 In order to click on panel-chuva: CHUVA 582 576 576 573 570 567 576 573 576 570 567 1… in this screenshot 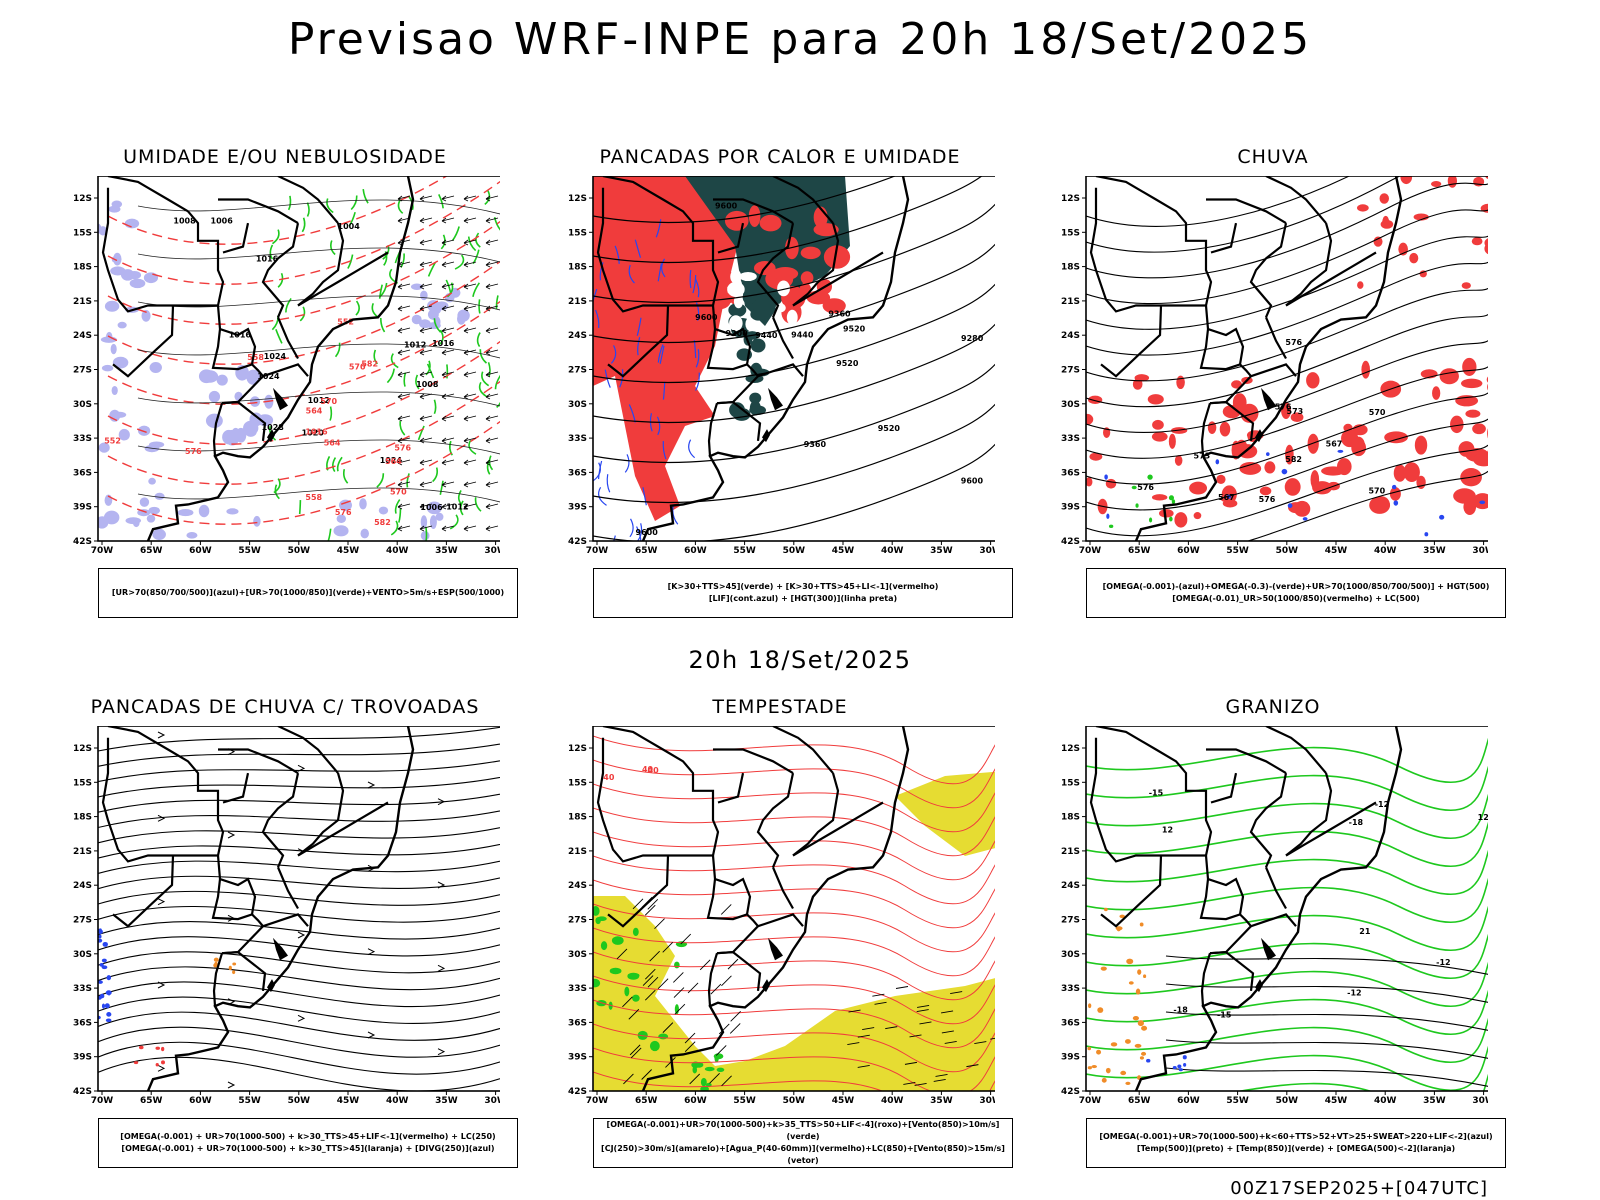, I will do `click(1282, 386)`.